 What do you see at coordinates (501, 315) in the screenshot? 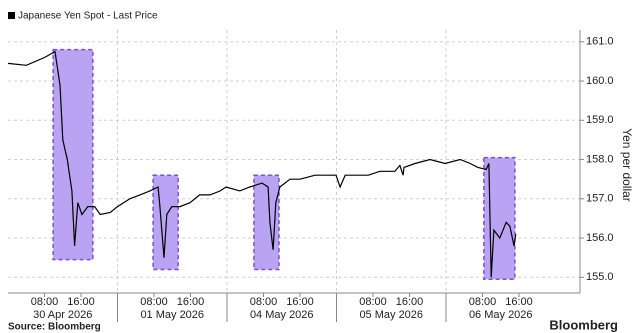
I see `x-group-label: 06 May 2026` at bounding box center [501, 315].